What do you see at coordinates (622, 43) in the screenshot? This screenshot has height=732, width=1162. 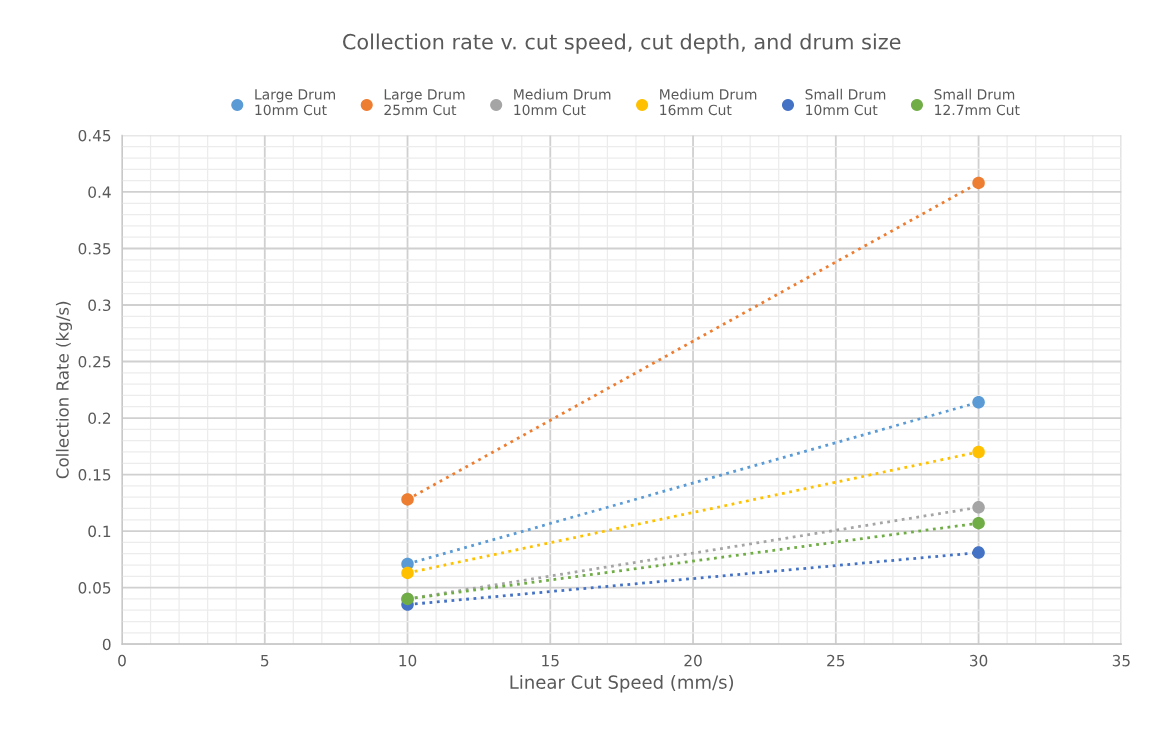 I see `chart-title: Collection rate v. cut speed, cut depth, and drum size` at bounding box center [622, 43].